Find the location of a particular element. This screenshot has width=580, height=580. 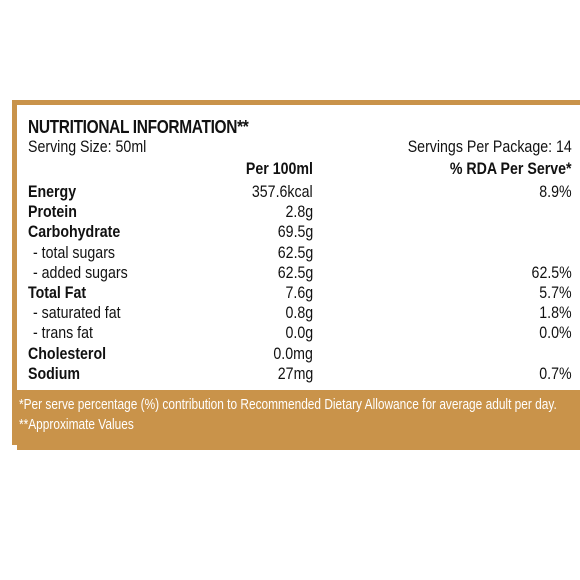

nutrient-row-carbohydrate: Carbohydrate 69.5g is located at coordinates (300, 232).